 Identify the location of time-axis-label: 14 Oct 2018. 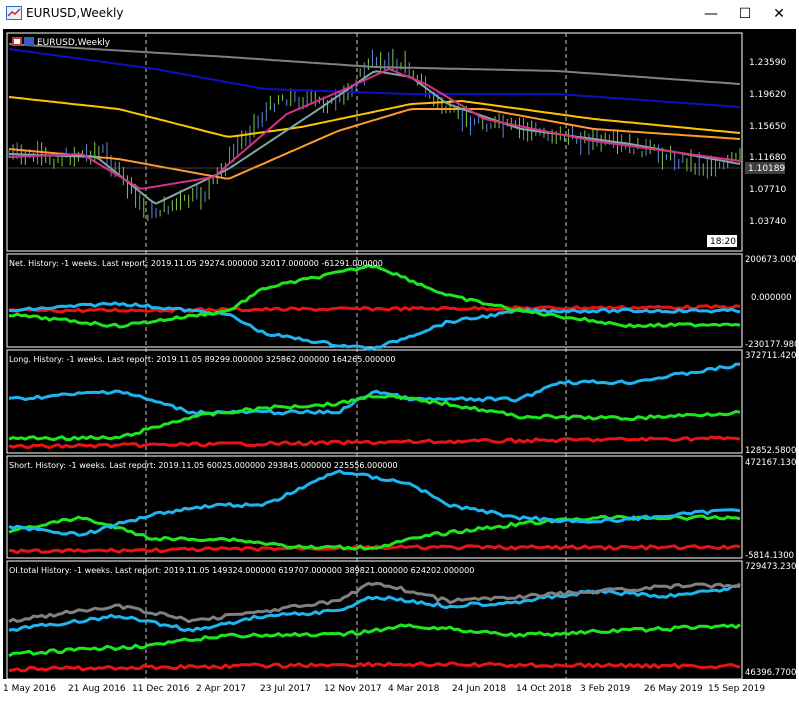
(544, 689).